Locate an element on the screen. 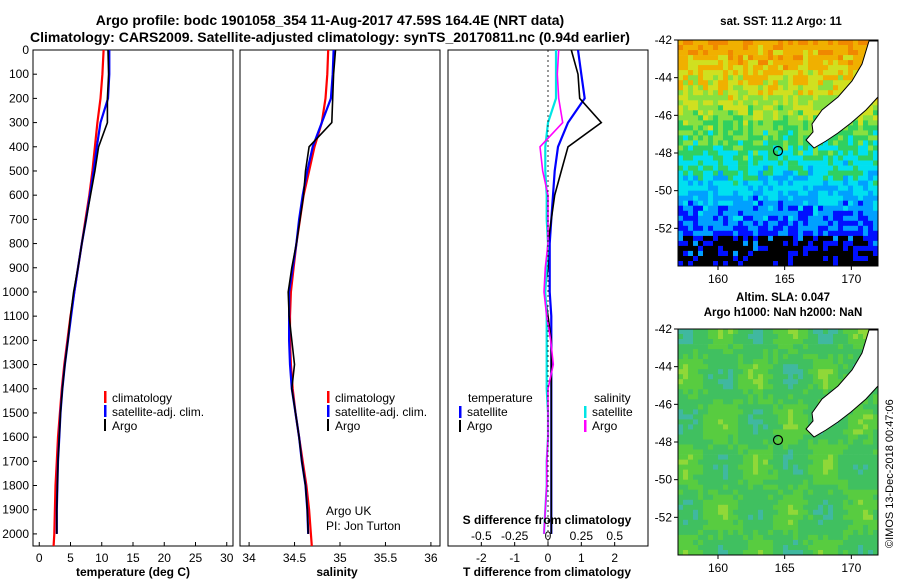 This screenshot has width=900, height=580. sst-argo-position-marker is located at coordinates (778, 151).